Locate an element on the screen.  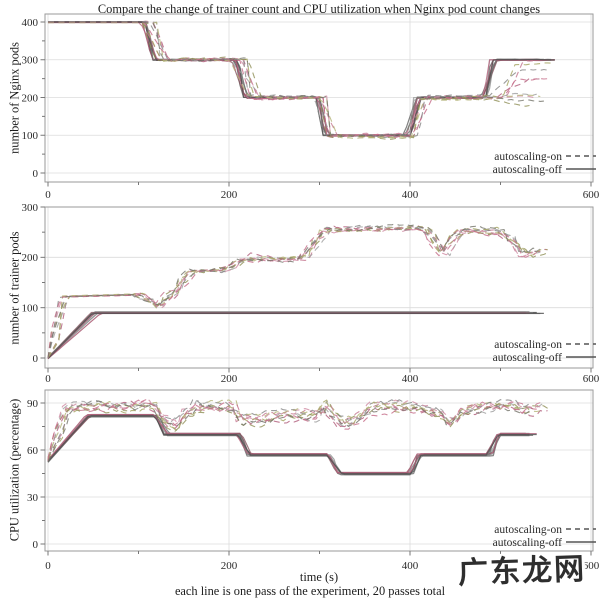
x-axis-label: time (s) is located at coordinates (319, 577).